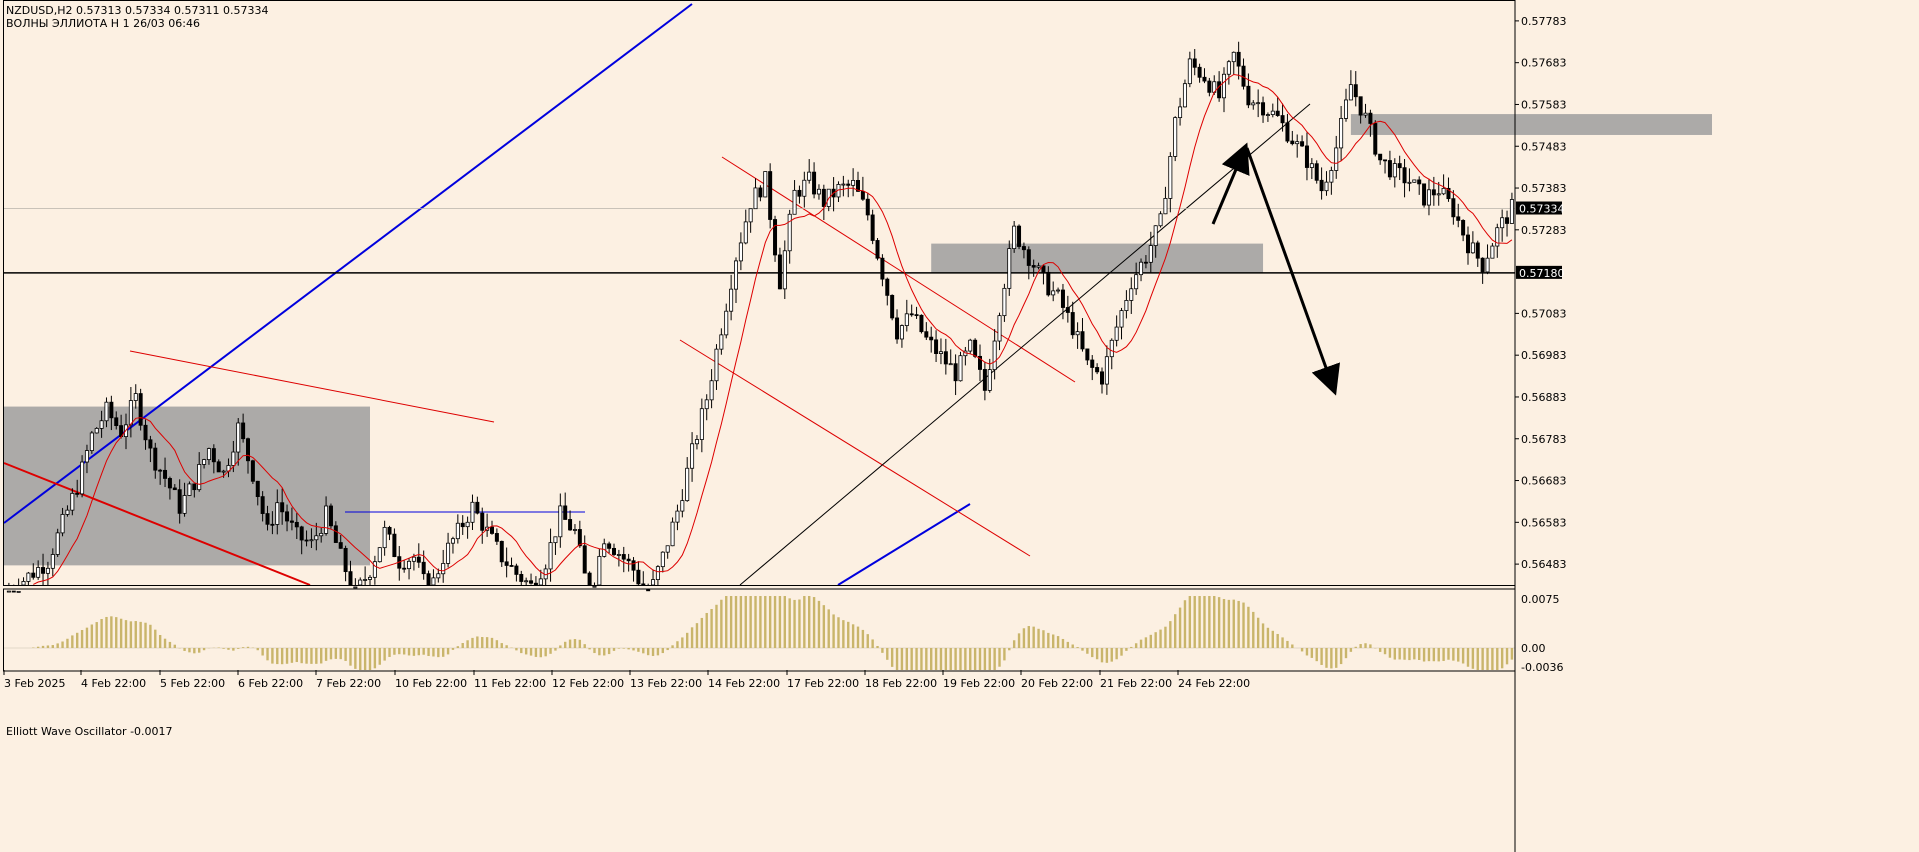 The height and width of the screenshot is (852, 1919). What do you see at coordinates (510, 683) in the screenshot?
I see `date-tick-label: 11 Feb 22:00` at bounding box center [510, 683].